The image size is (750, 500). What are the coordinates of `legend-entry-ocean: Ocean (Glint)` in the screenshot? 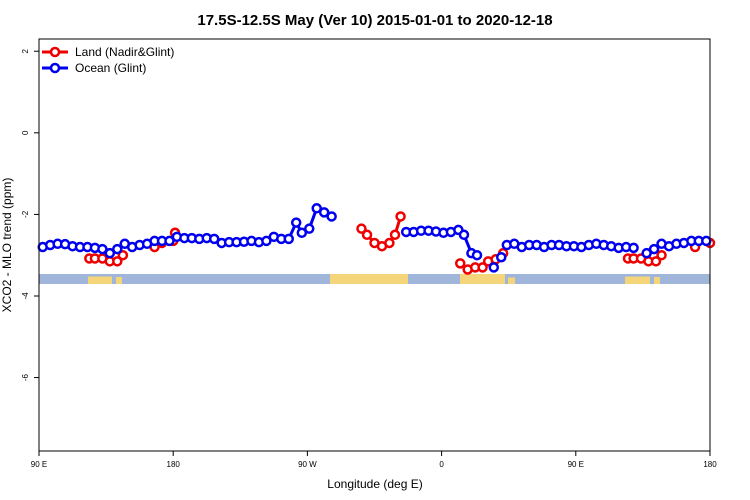 It's located at (94, 68).